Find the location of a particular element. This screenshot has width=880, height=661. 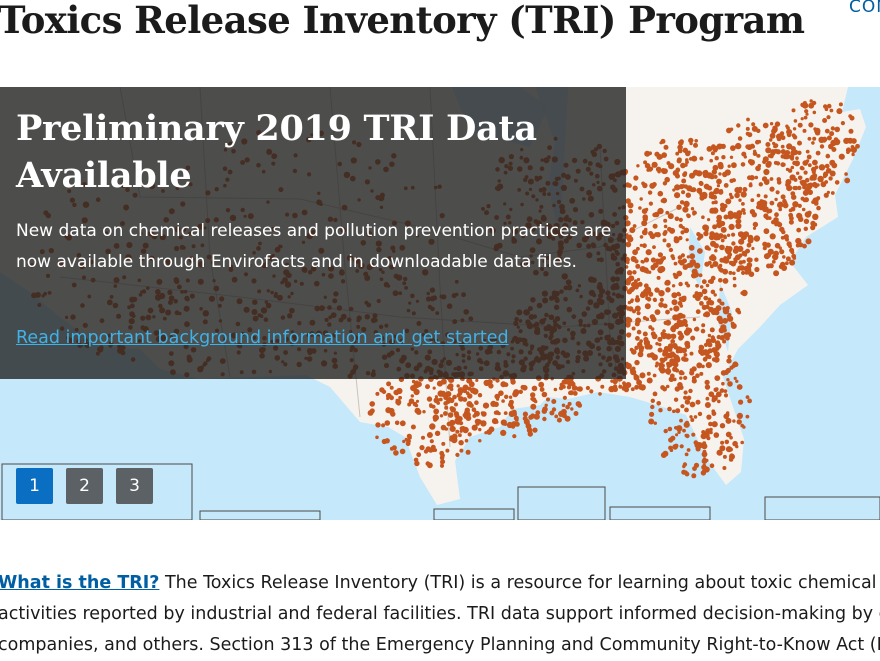

slide-1-button: 1 is located at coordinates (34, 486).